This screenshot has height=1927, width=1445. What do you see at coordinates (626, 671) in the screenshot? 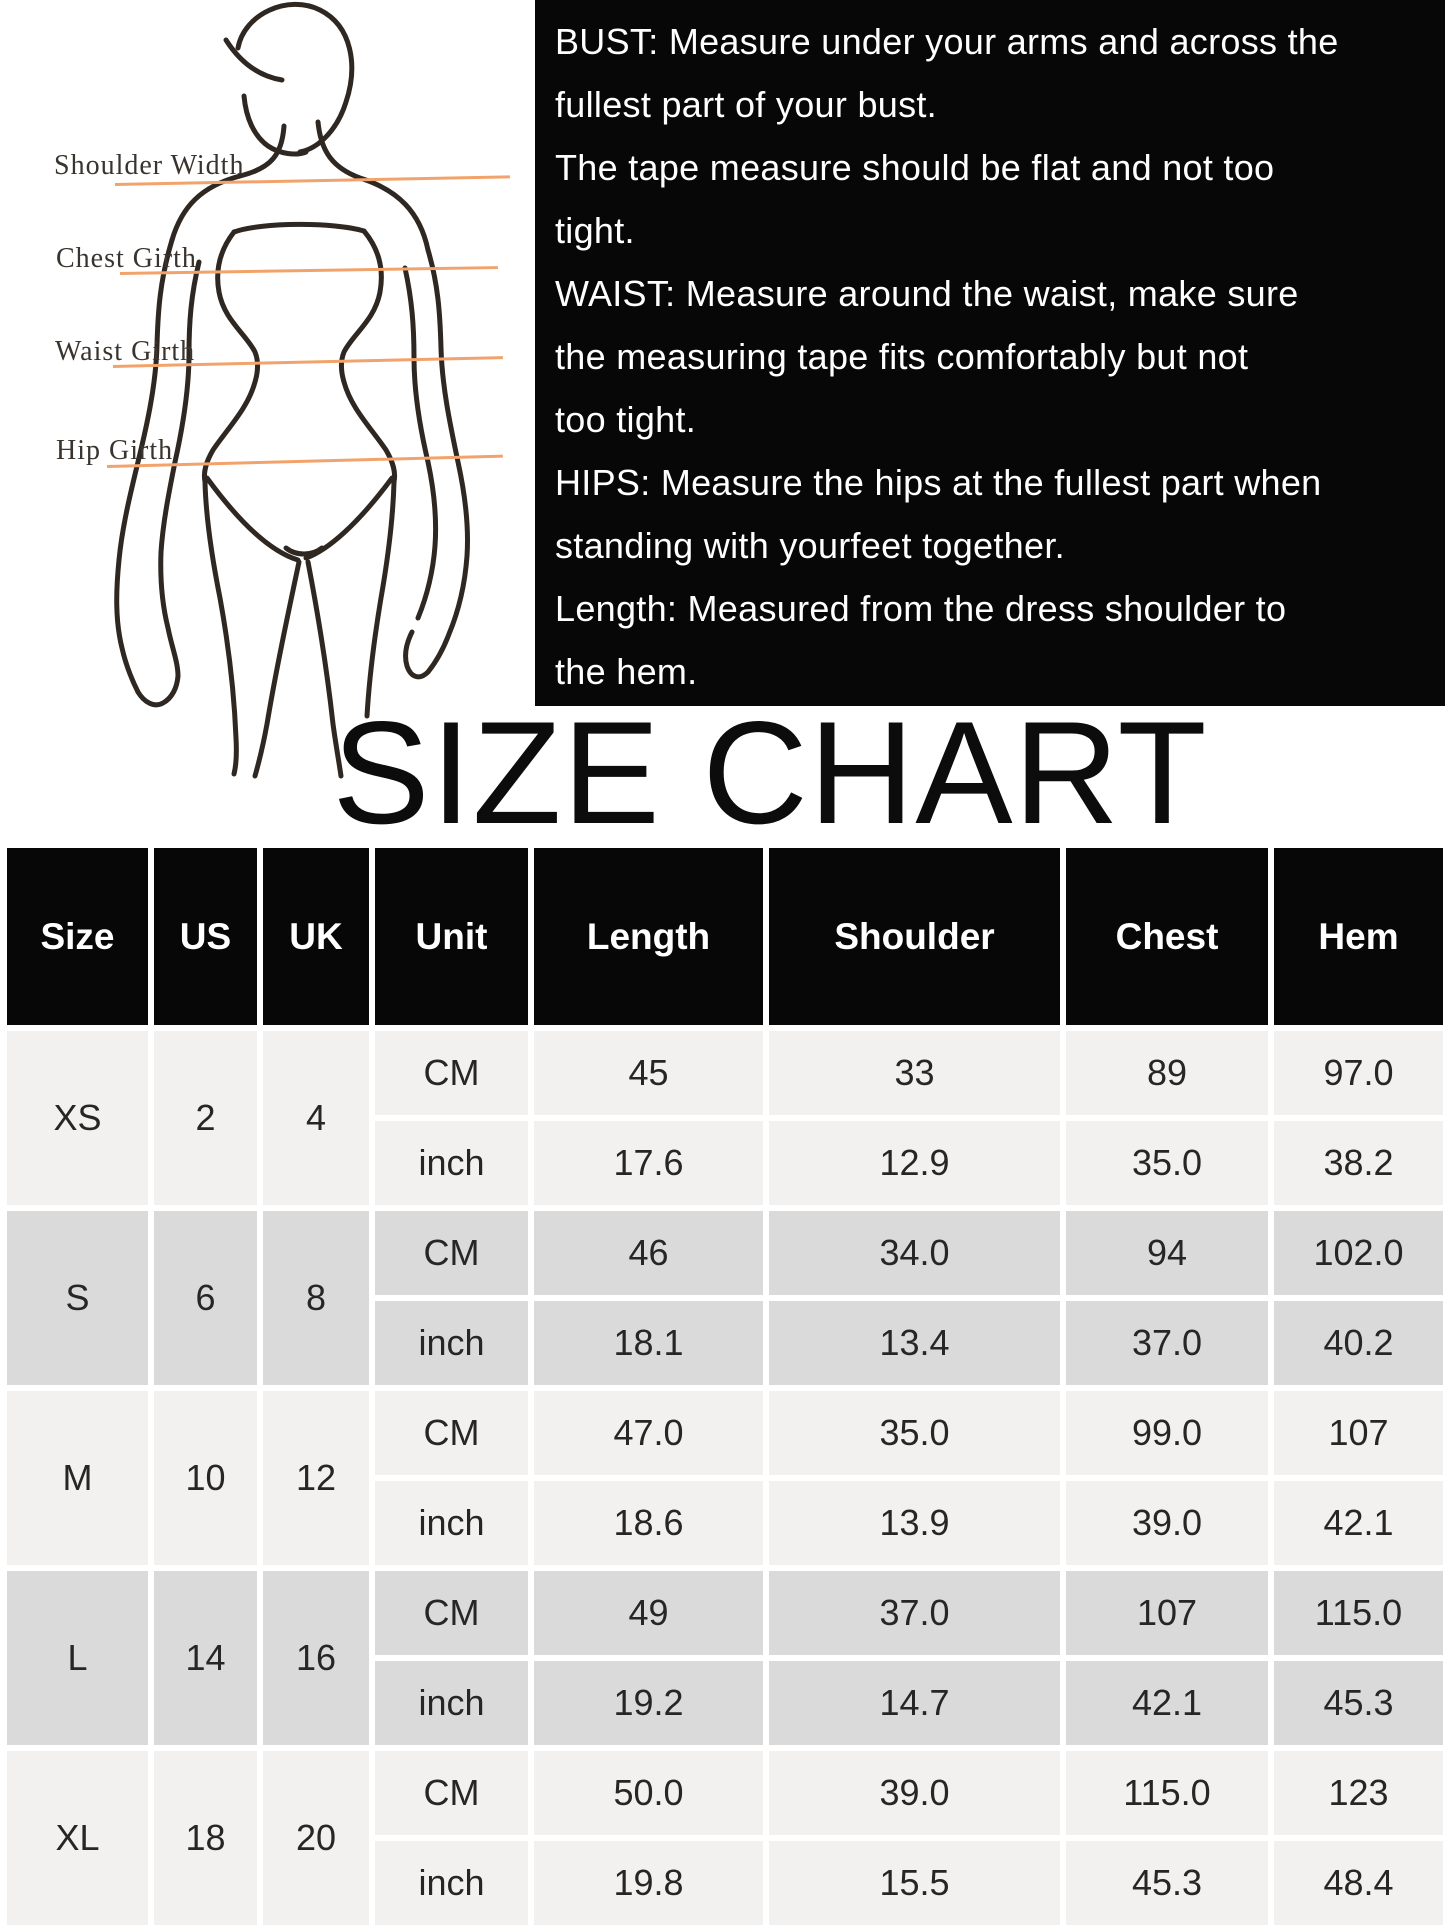
I see `instruction-line: the hem.` at bounding box center [626, 671].